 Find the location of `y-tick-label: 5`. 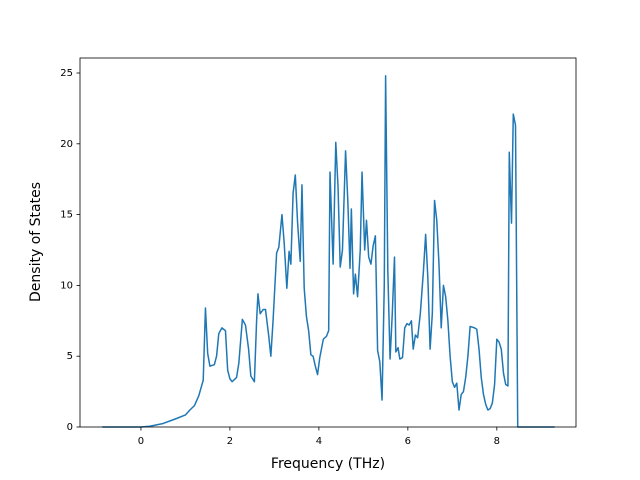

y-tick-label: 5 is located at coordinates (70, 356).